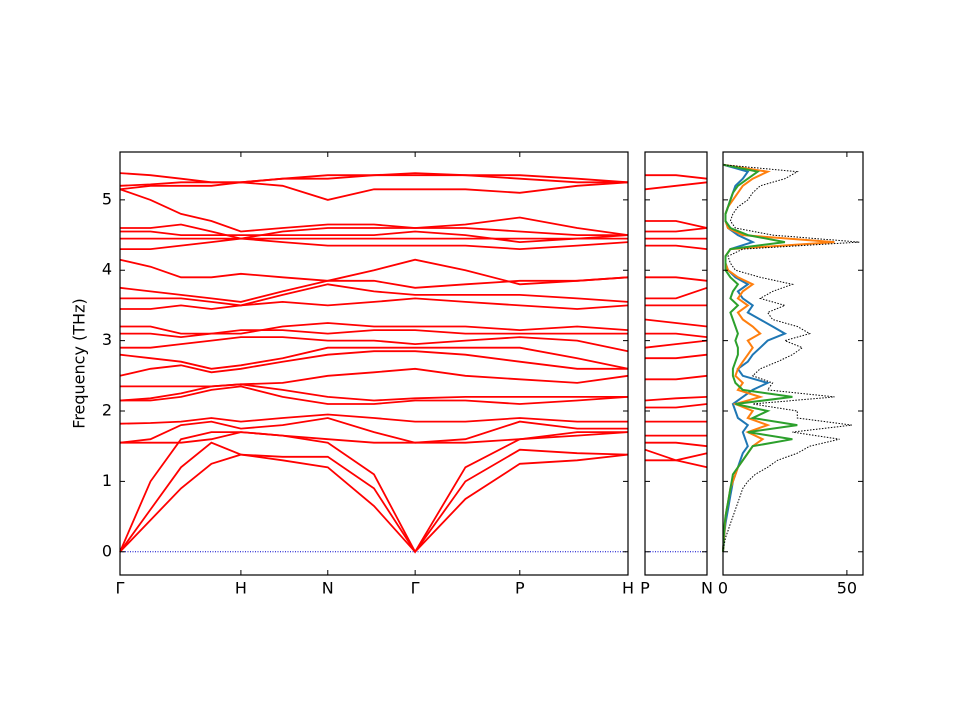 The width and height of the screenshot is (960, 720). I want to click on x-tick-label: 50, so click(847, 588).